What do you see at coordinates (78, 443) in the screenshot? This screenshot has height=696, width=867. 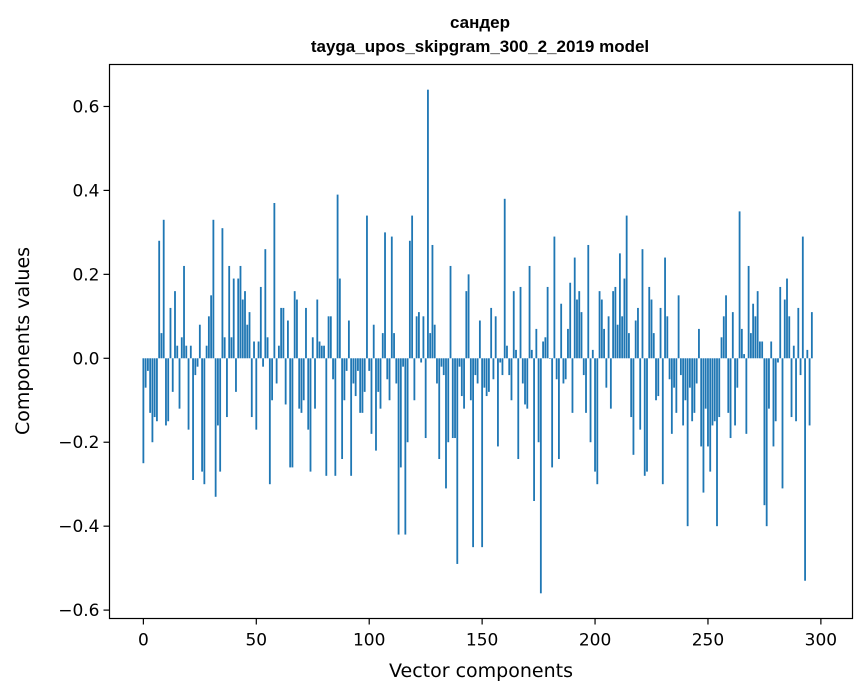 I see `y-tick-label: −0.2` at bounding box center [78, 443].